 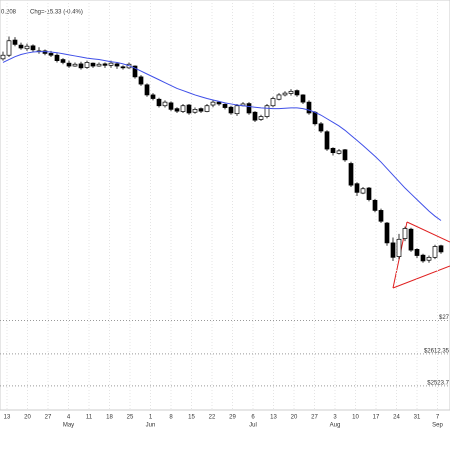 I want to click on x-tick-label: 15, so click(x=191, y=418).